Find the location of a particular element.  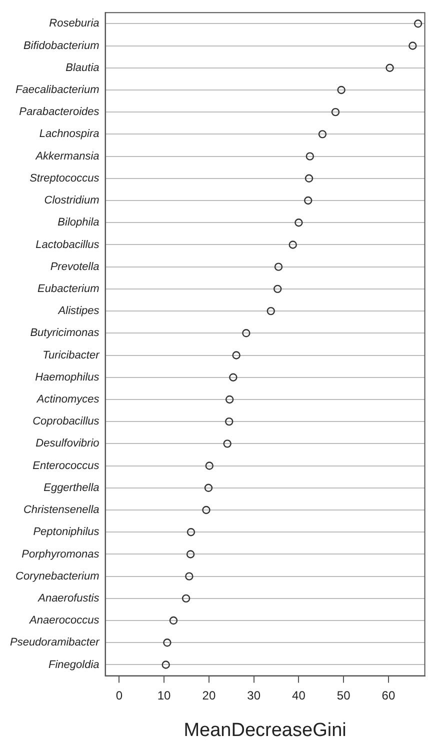

y-tick-label: Eubacterium is located at coordinates (69, 288).